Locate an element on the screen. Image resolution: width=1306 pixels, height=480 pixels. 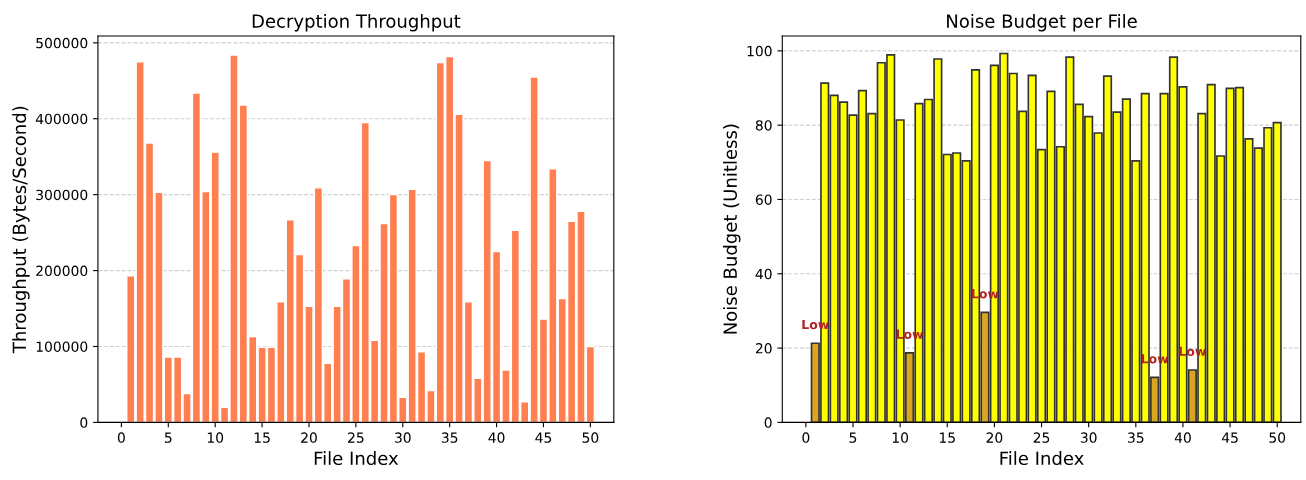
y-tick-label: 200000 is located at coordinates (62, 271).